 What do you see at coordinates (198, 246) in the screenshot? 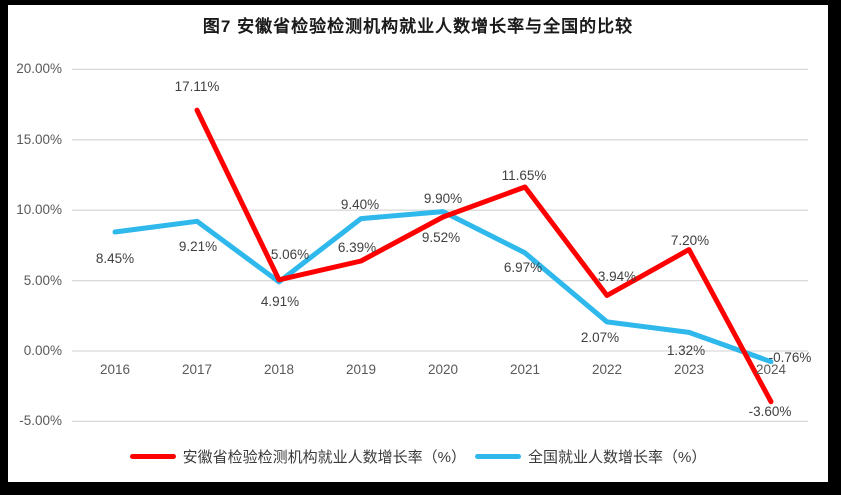
I see `data-label-national-2017: 9.21%` at bounding box center [198, 246].